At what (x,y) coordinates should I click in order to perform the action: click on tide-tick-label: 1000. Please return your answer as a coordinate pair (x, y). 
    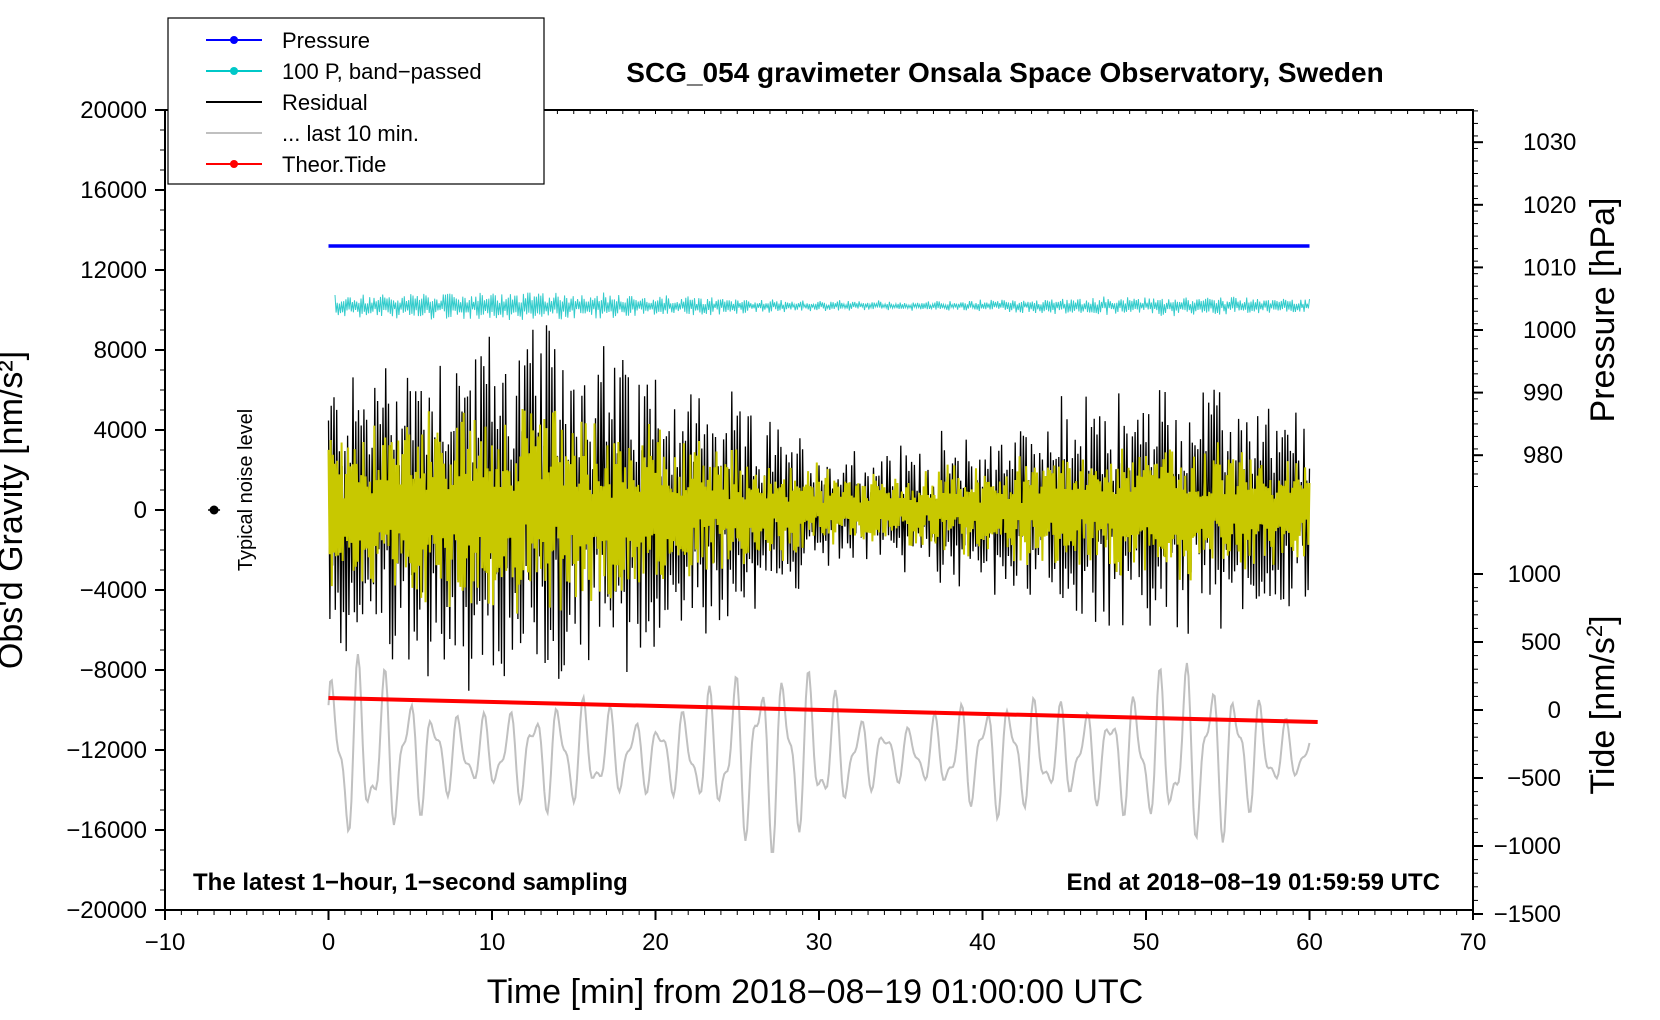
    Looking at the image, I should click on (1534, 574).